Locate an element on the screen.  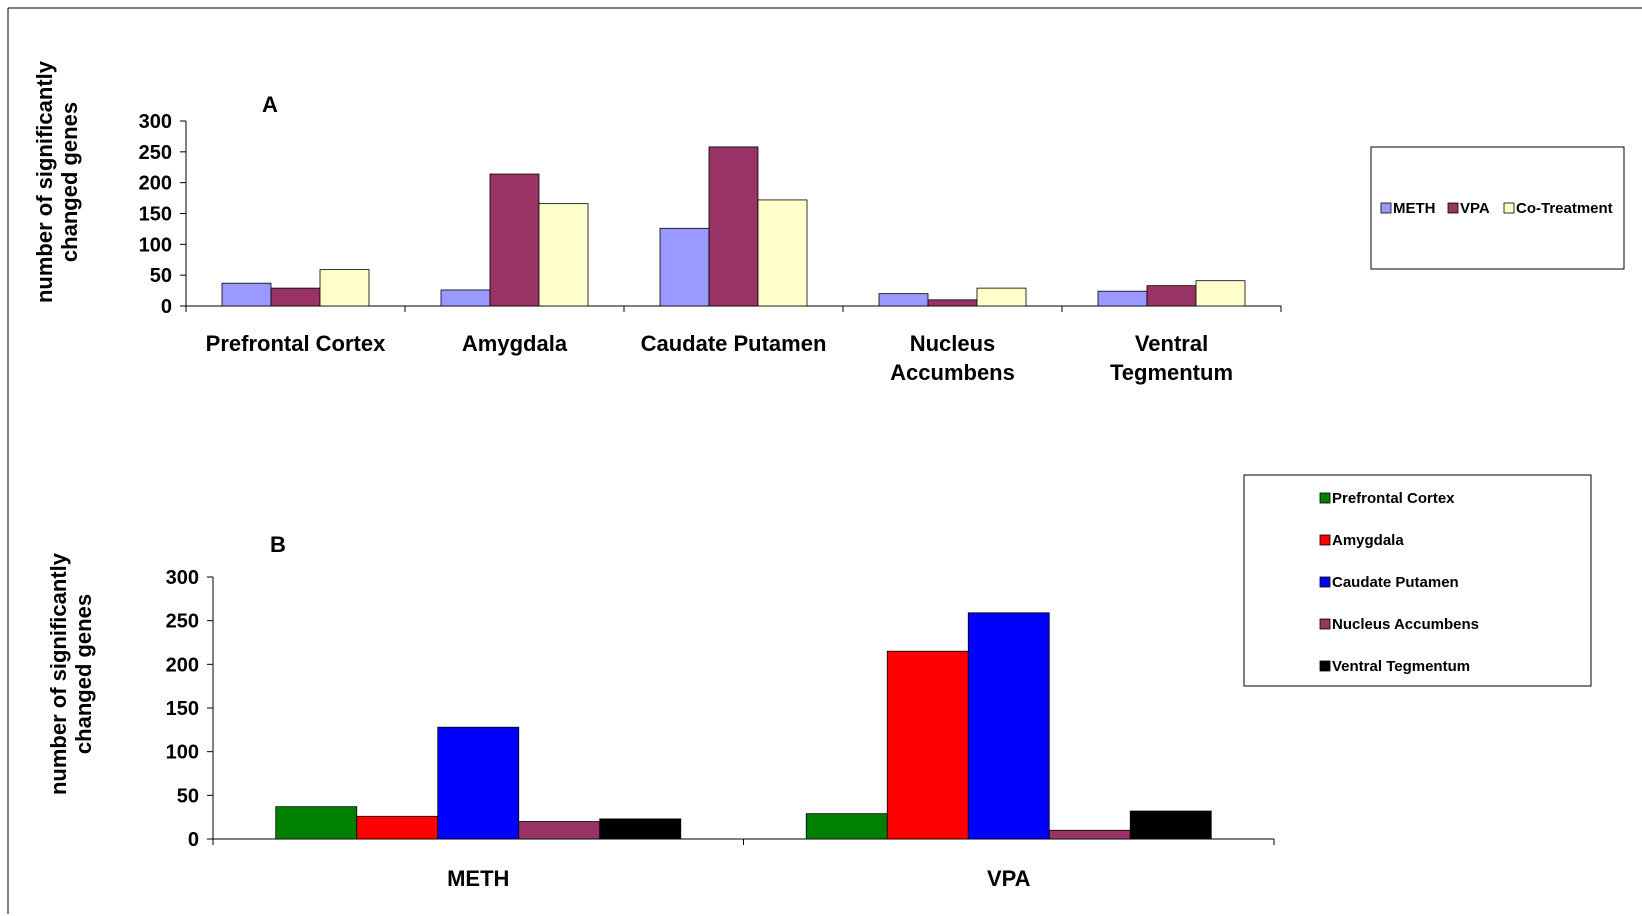
legend-label: METH is located at coordinates (1414, 208).